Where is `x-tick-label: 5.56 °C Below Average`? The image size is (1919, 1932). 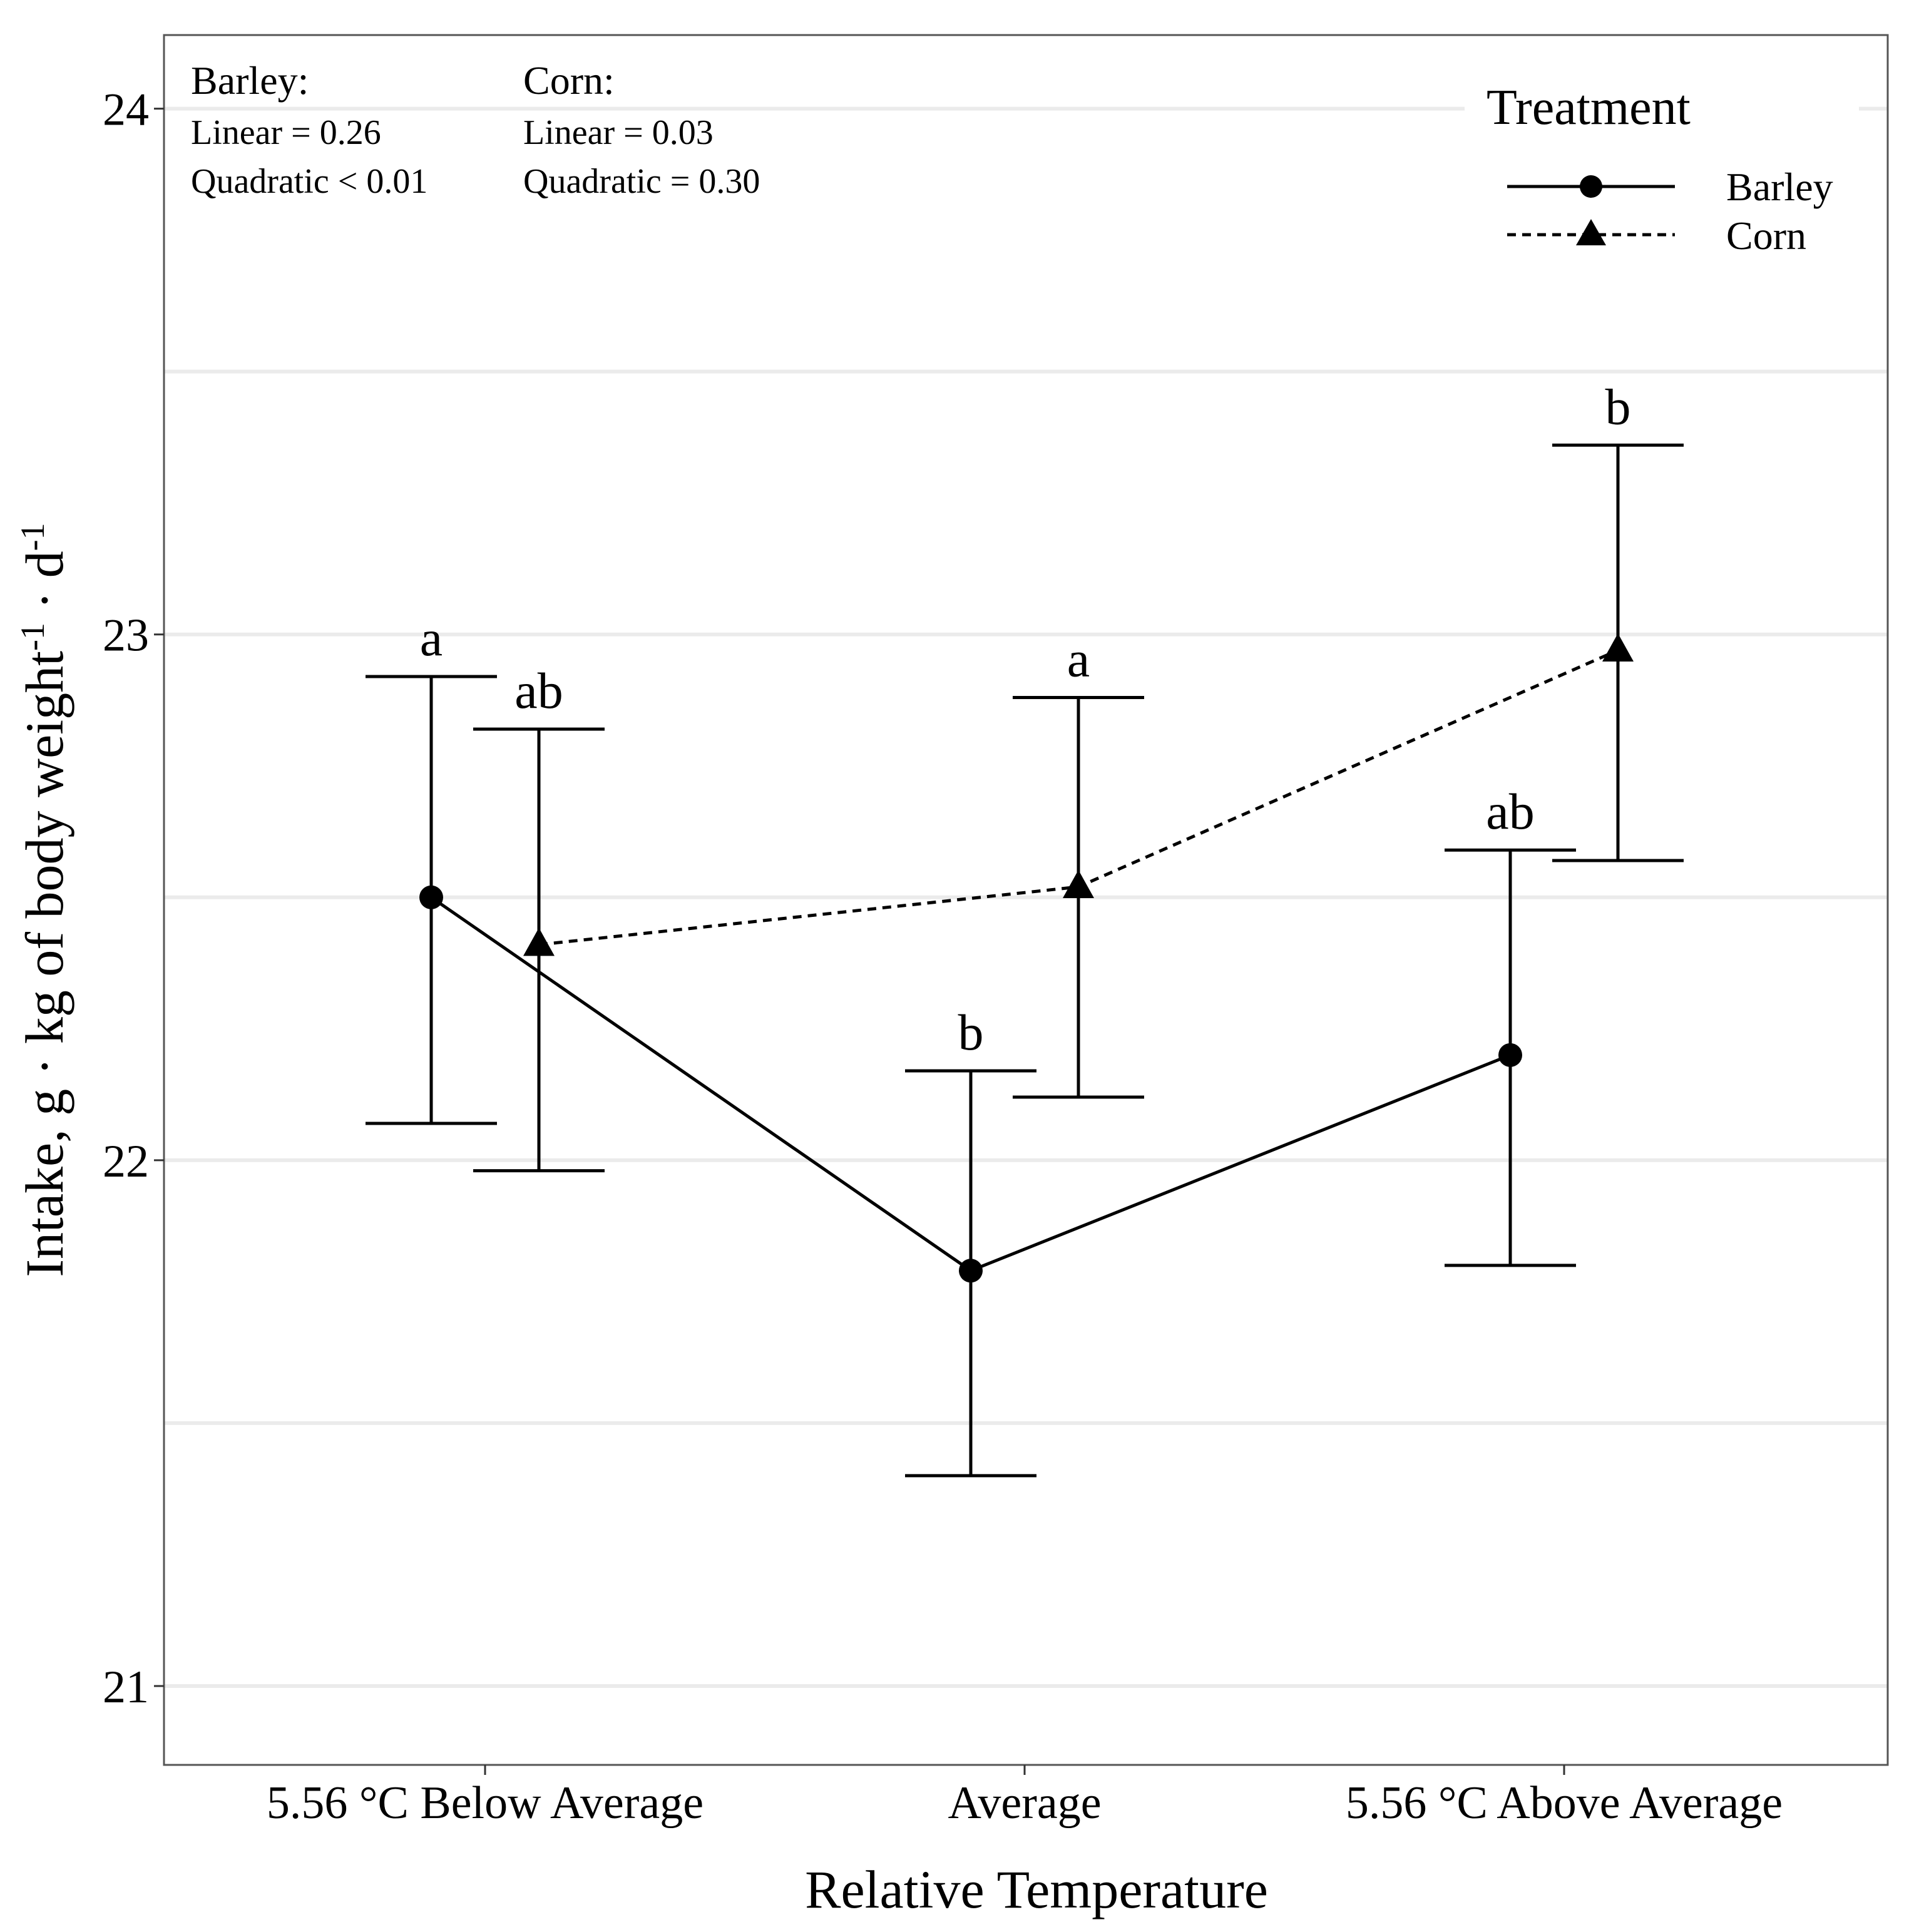 x-tick-label: 5.56 °C Below Average is located at coordinates (486, 1803).